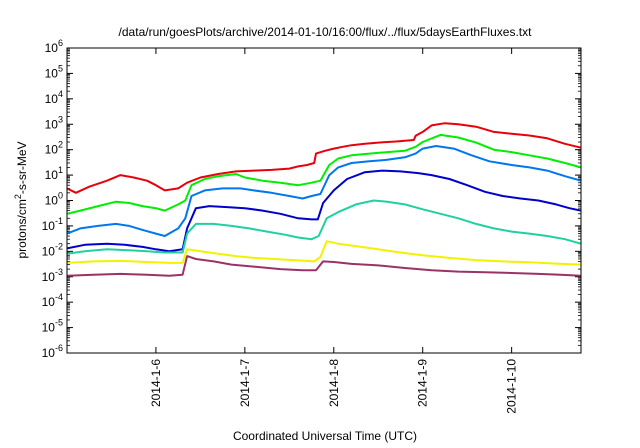  I want to click on y-axis-label-sup: 2, so click(18, 196).